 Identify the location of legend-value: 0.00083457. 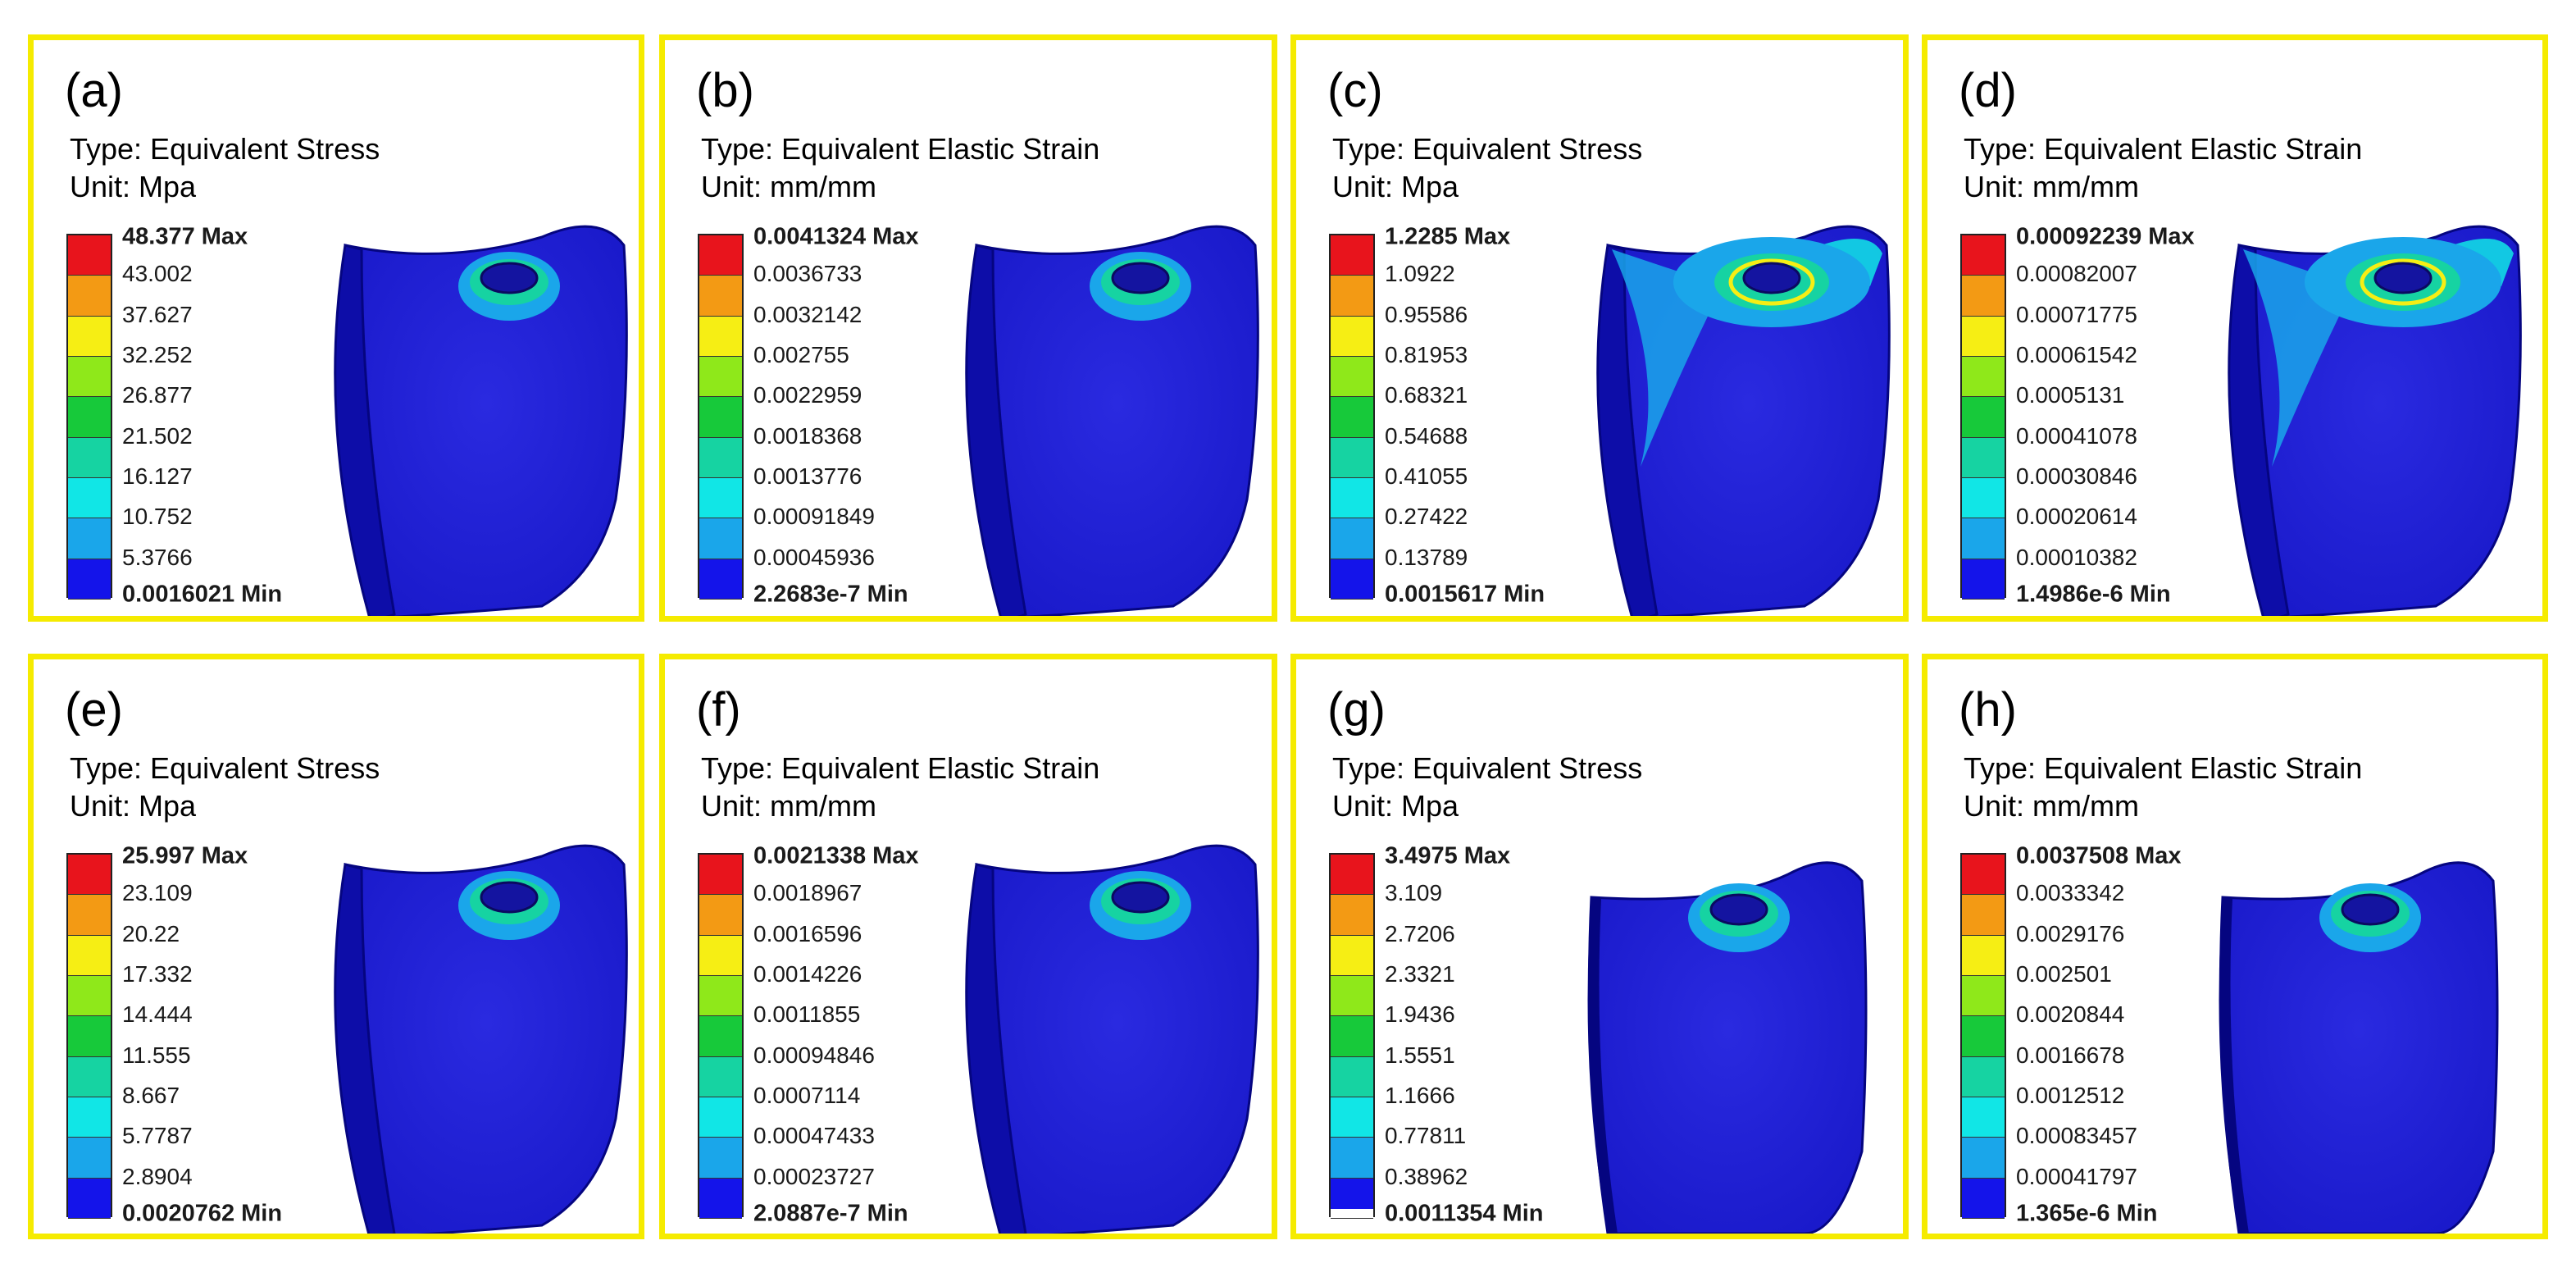
(2076, 1136).